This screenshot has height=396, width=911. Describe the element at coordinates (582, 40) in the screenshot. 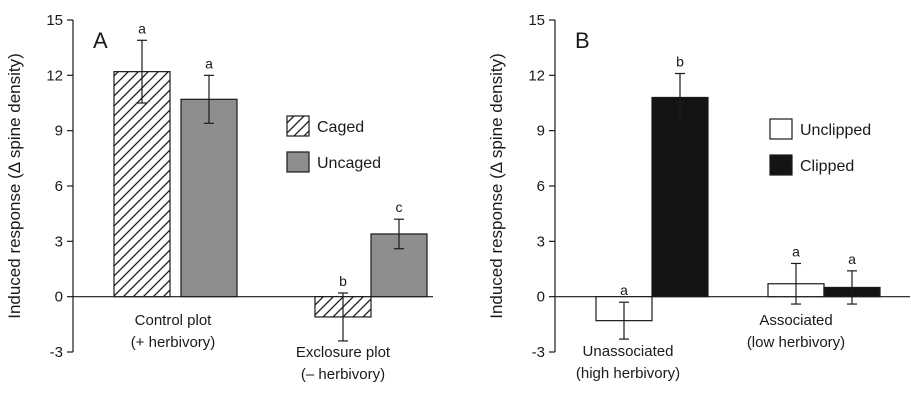

I see `panel-letter: B` at that location.